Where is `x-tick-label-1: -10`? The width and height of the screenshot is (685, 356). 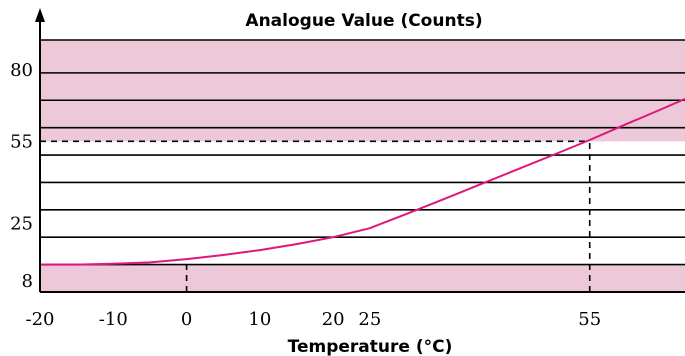
x-tick-label-1: -10 is located at coordinates (113, 319).